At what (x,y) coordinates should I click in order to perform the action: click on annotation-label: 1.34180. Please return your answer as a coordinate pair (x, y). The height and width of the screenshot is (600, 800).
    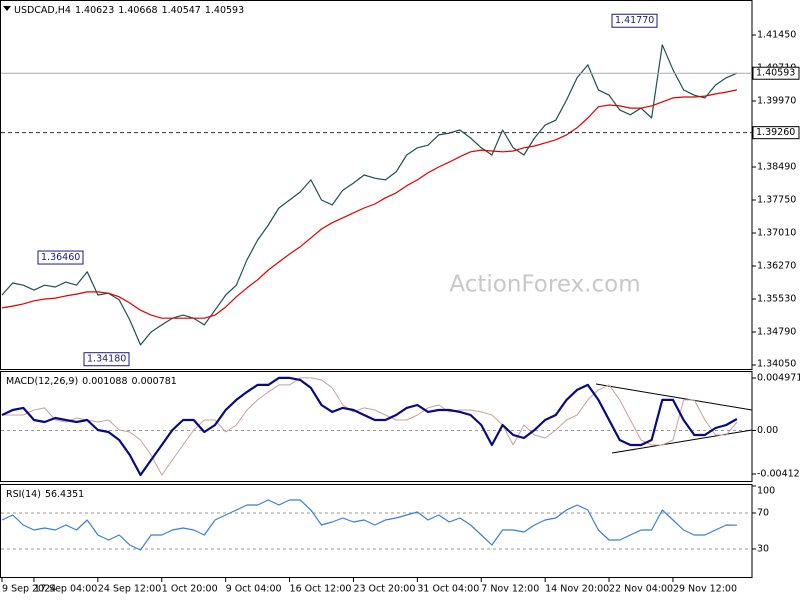
    Looking at the image, I should click on (106, 359).